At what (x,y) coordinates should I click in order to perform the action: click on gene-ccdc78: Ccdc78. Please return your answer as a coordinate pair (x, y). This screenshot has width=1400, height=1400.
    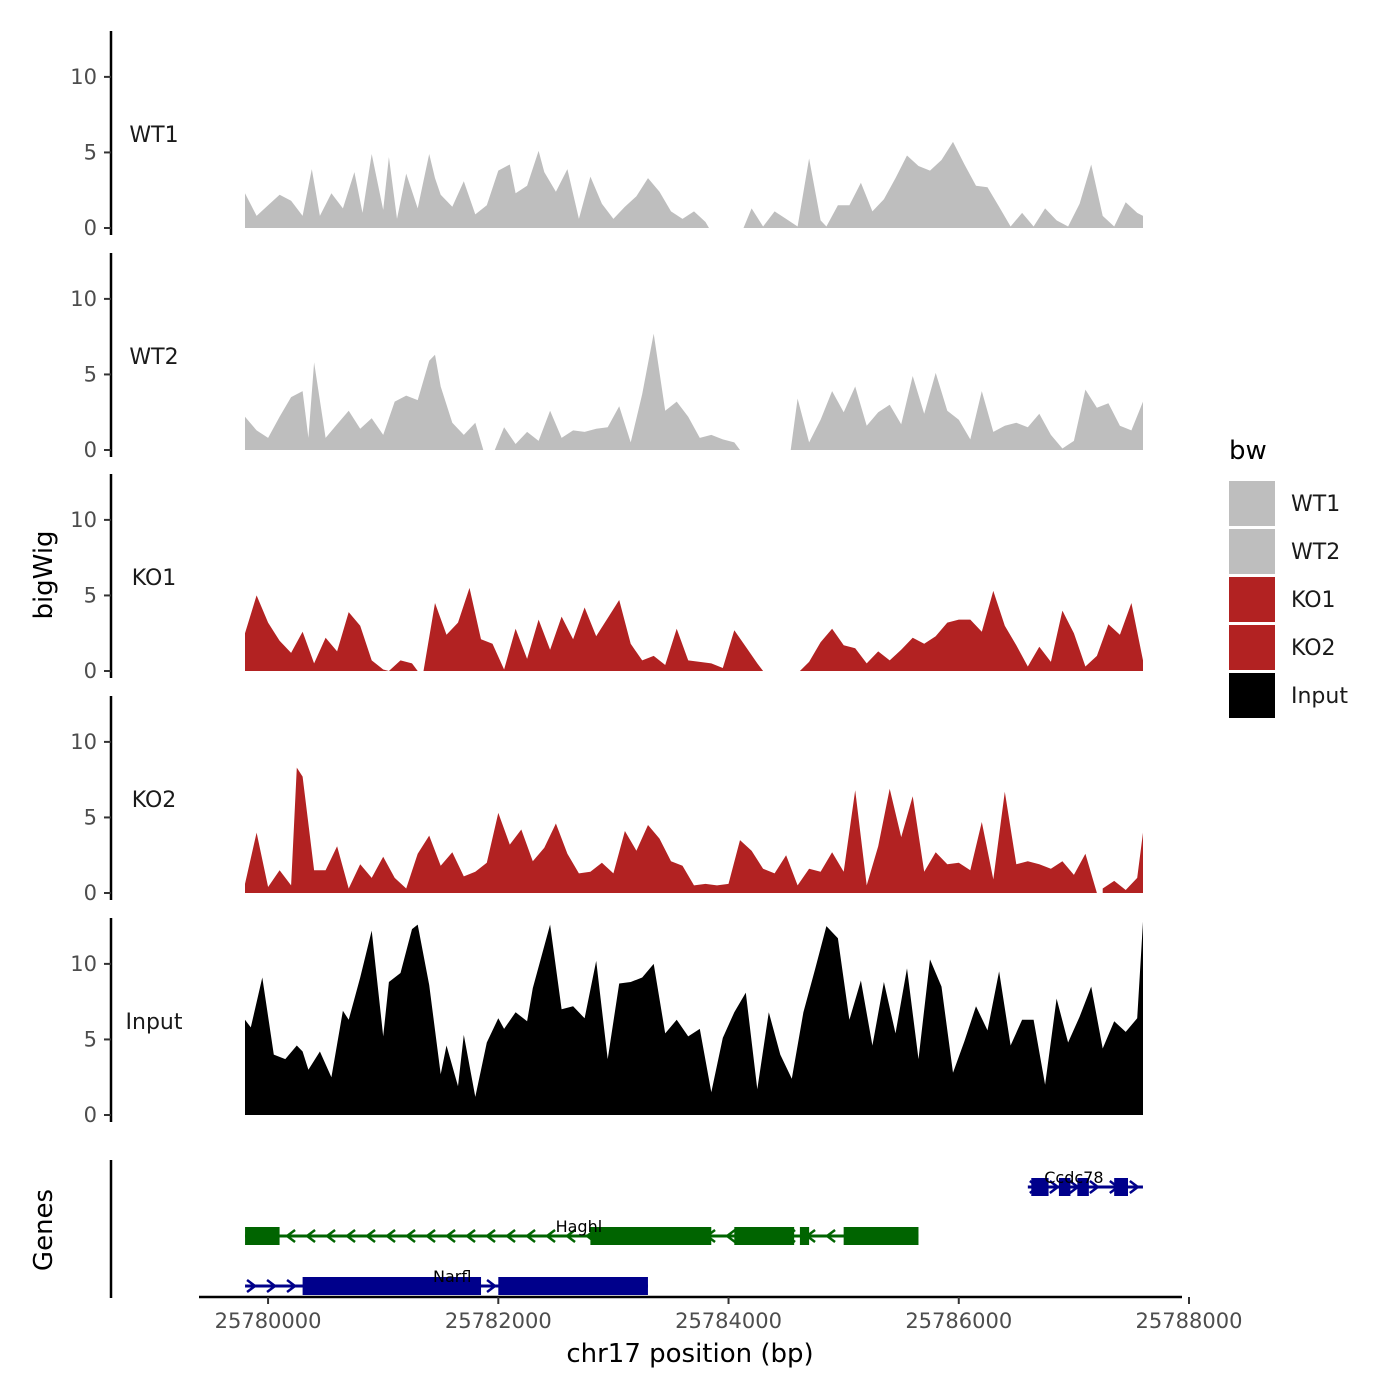
    Looking at the image, I should click on (1085, 1182).